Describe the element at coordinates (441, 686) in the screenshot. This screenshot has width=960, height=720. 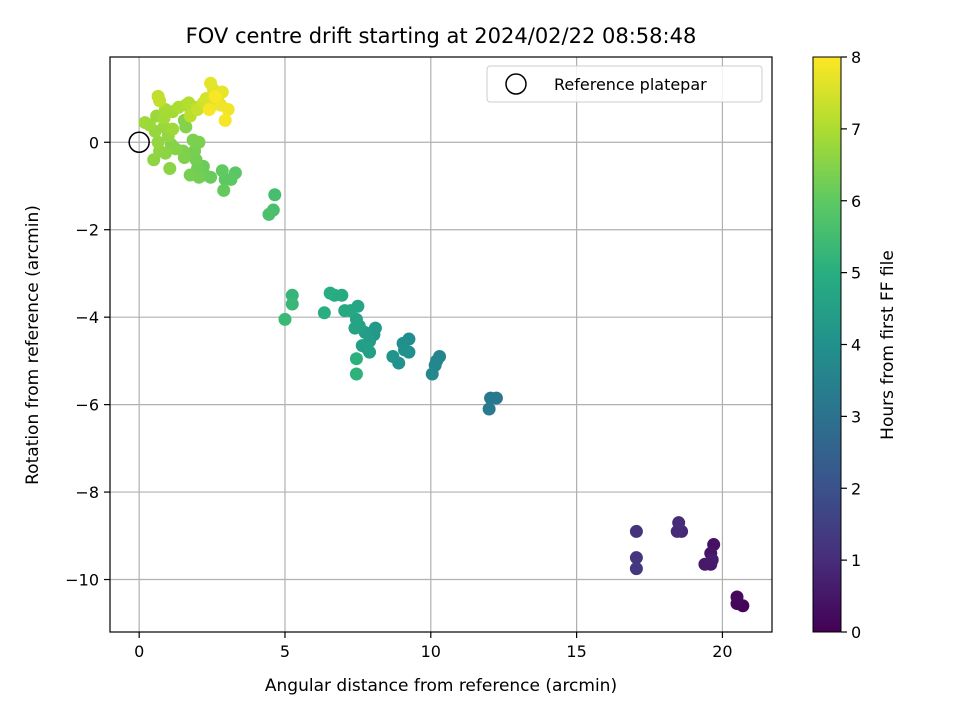
I see `x-axis-label: Angular distance from reference (arcmin)` at that location.